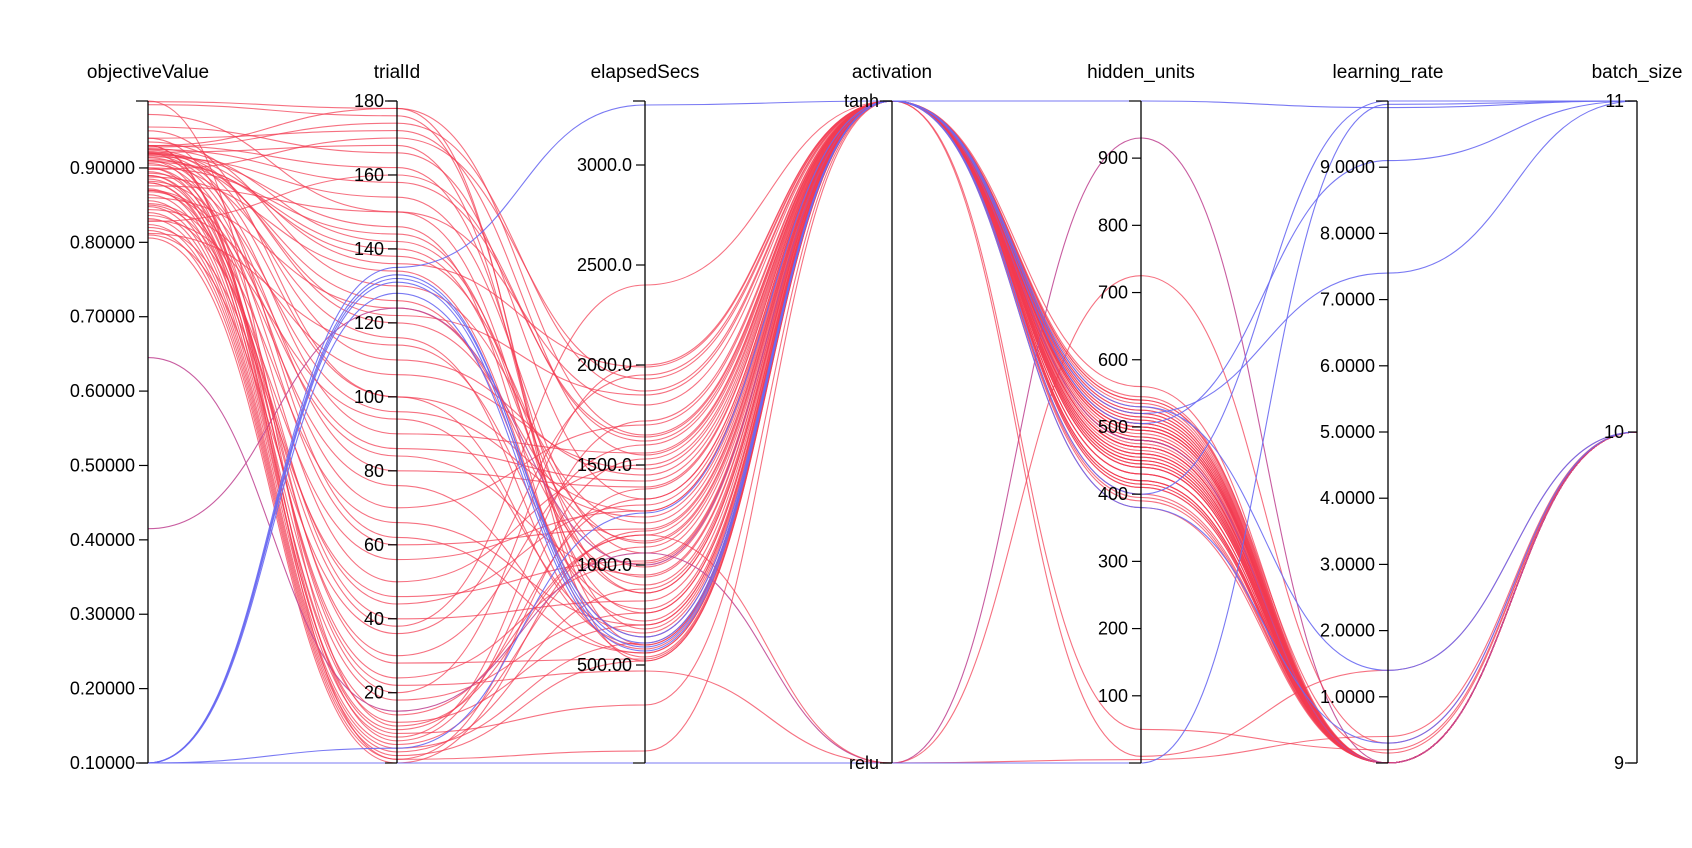  I want to click on axis-title: batch_size, so click(1637, 72).